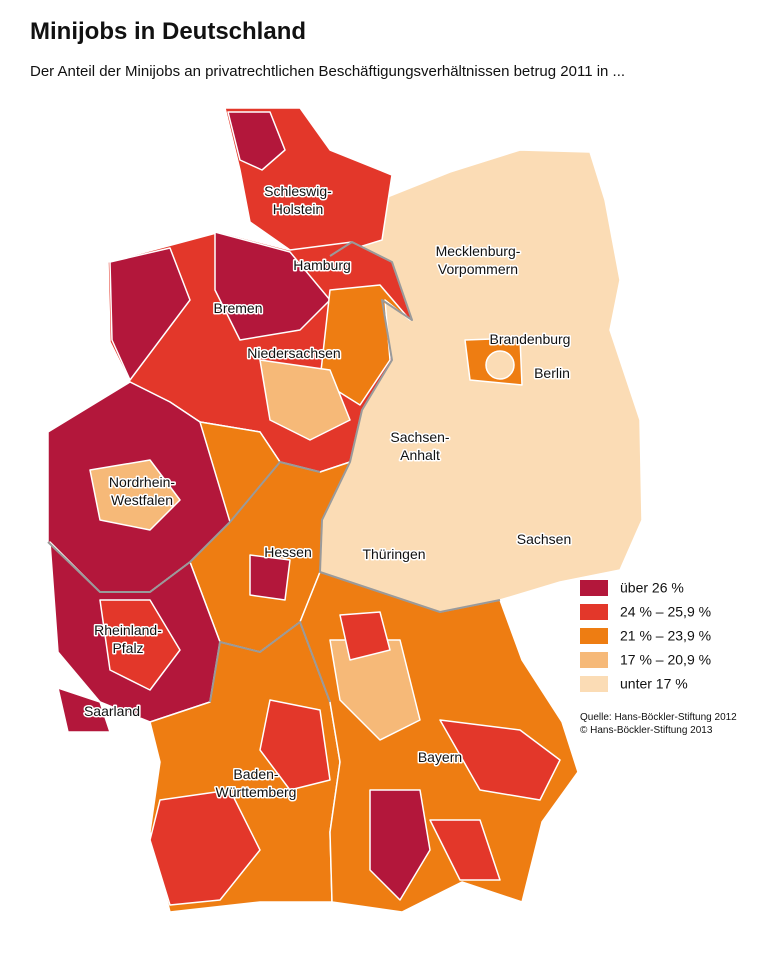 The width and height of the screenshot is (768, 960). What do you see at coordinates (478, 251) in the screenshot?
I see `state-label: Mecklenburg-` at bounding box center [478, 251].